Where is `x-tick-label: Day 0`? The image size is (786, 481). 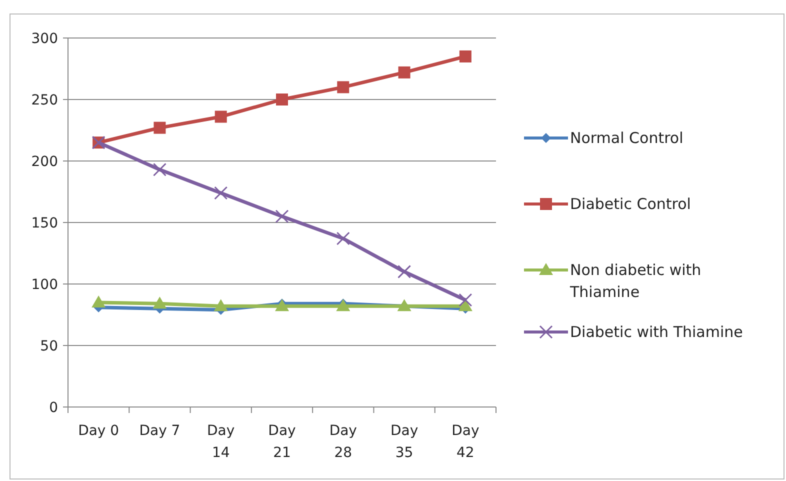 x-tick-label: Day 0 is located at coordinates (99, 431).